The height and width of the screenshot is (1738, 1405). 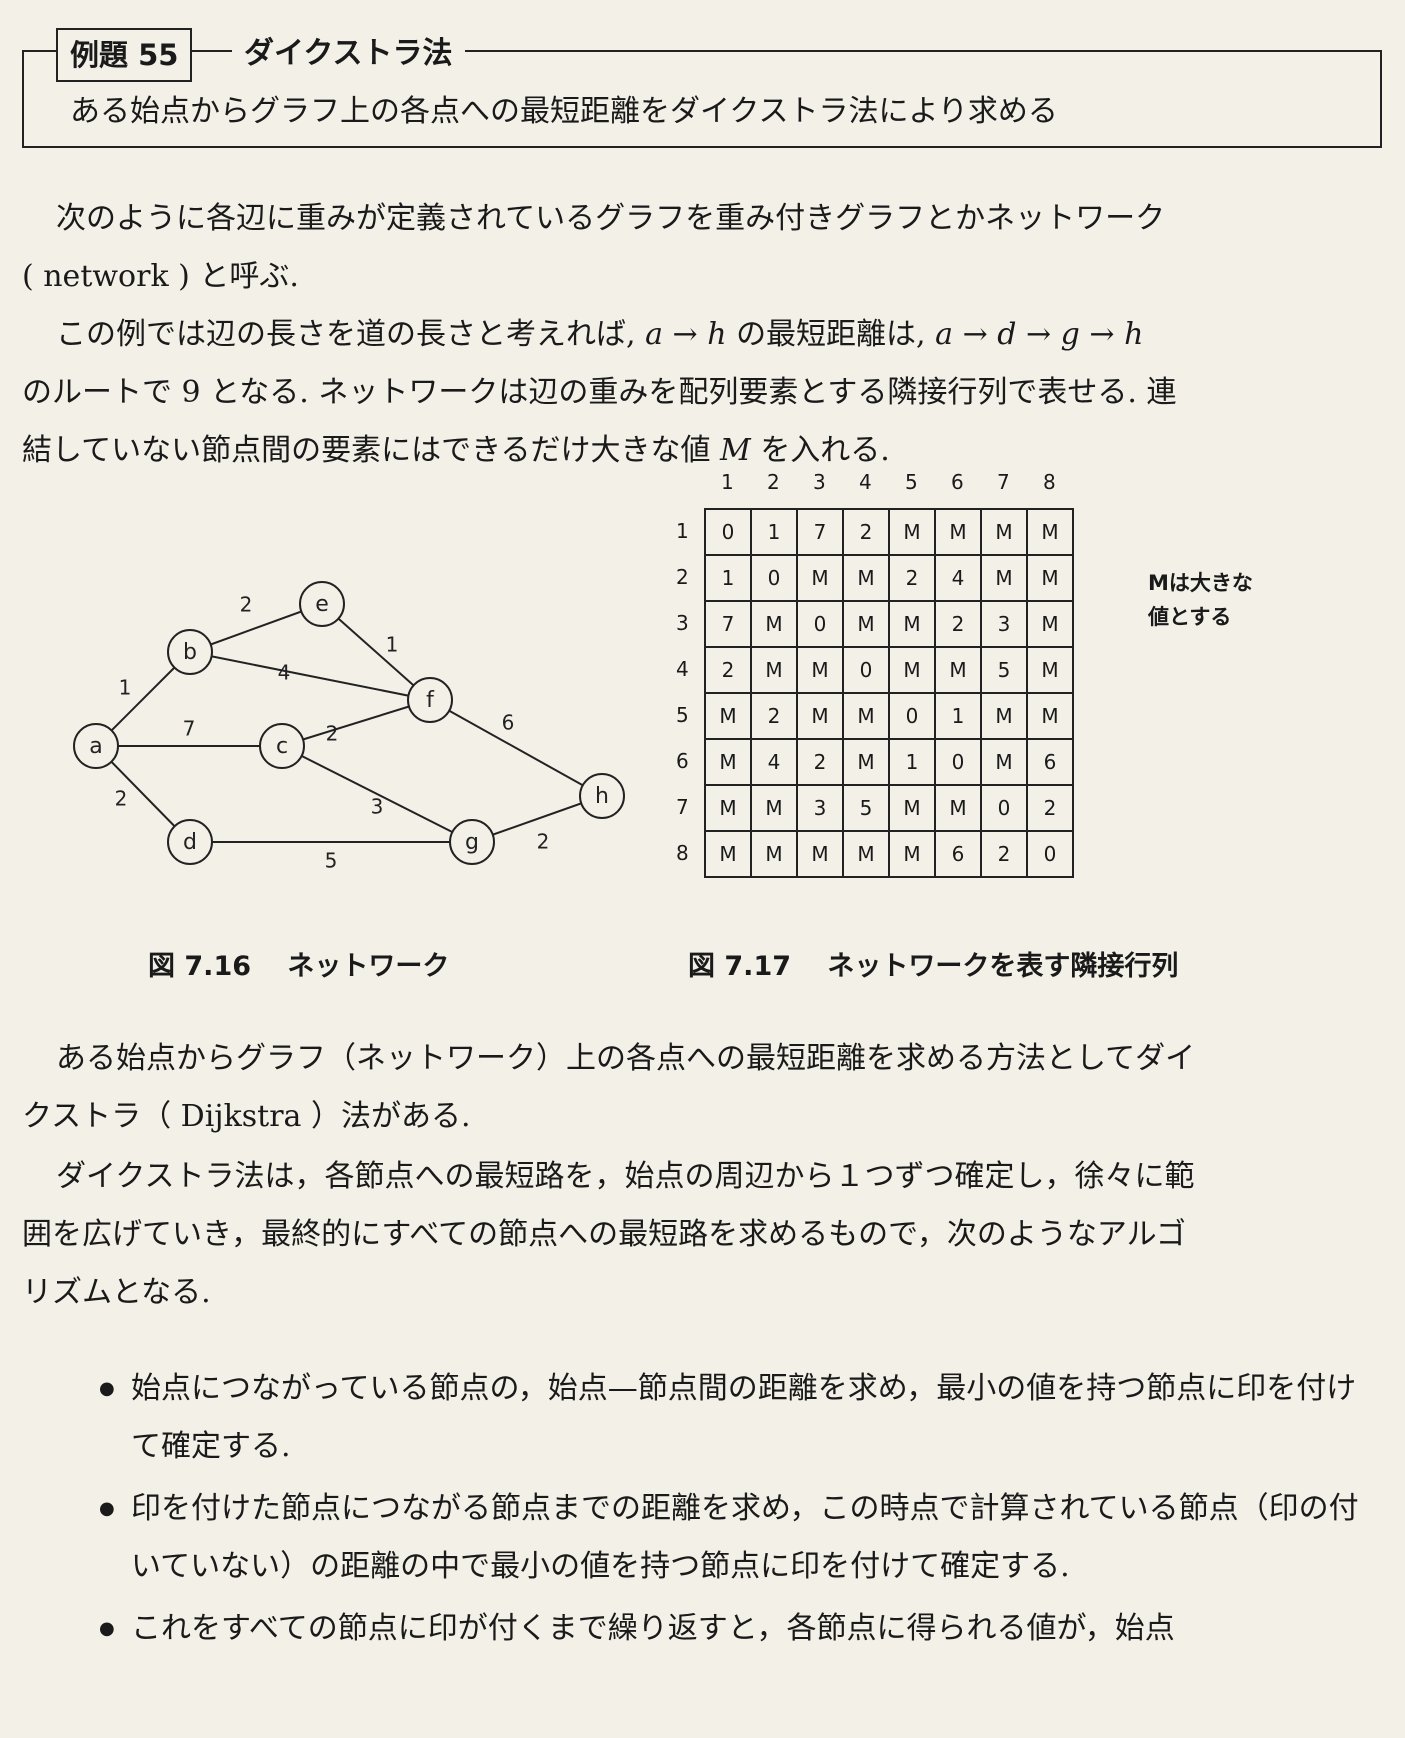 I want to click on edge-weight-label: 6, so click(x=508, y=723).